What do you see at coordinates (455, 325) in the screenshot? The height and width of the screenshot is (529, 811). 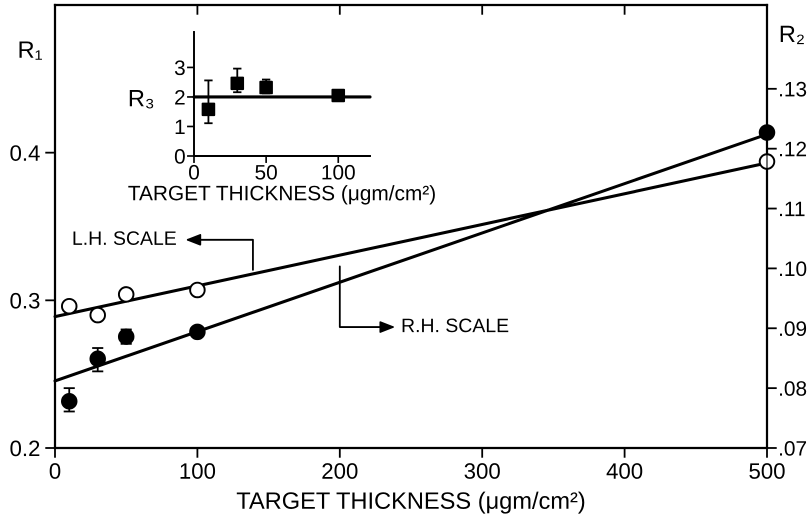 I see `annotation: R.H. SCALE` at bounding box center [455, 325].